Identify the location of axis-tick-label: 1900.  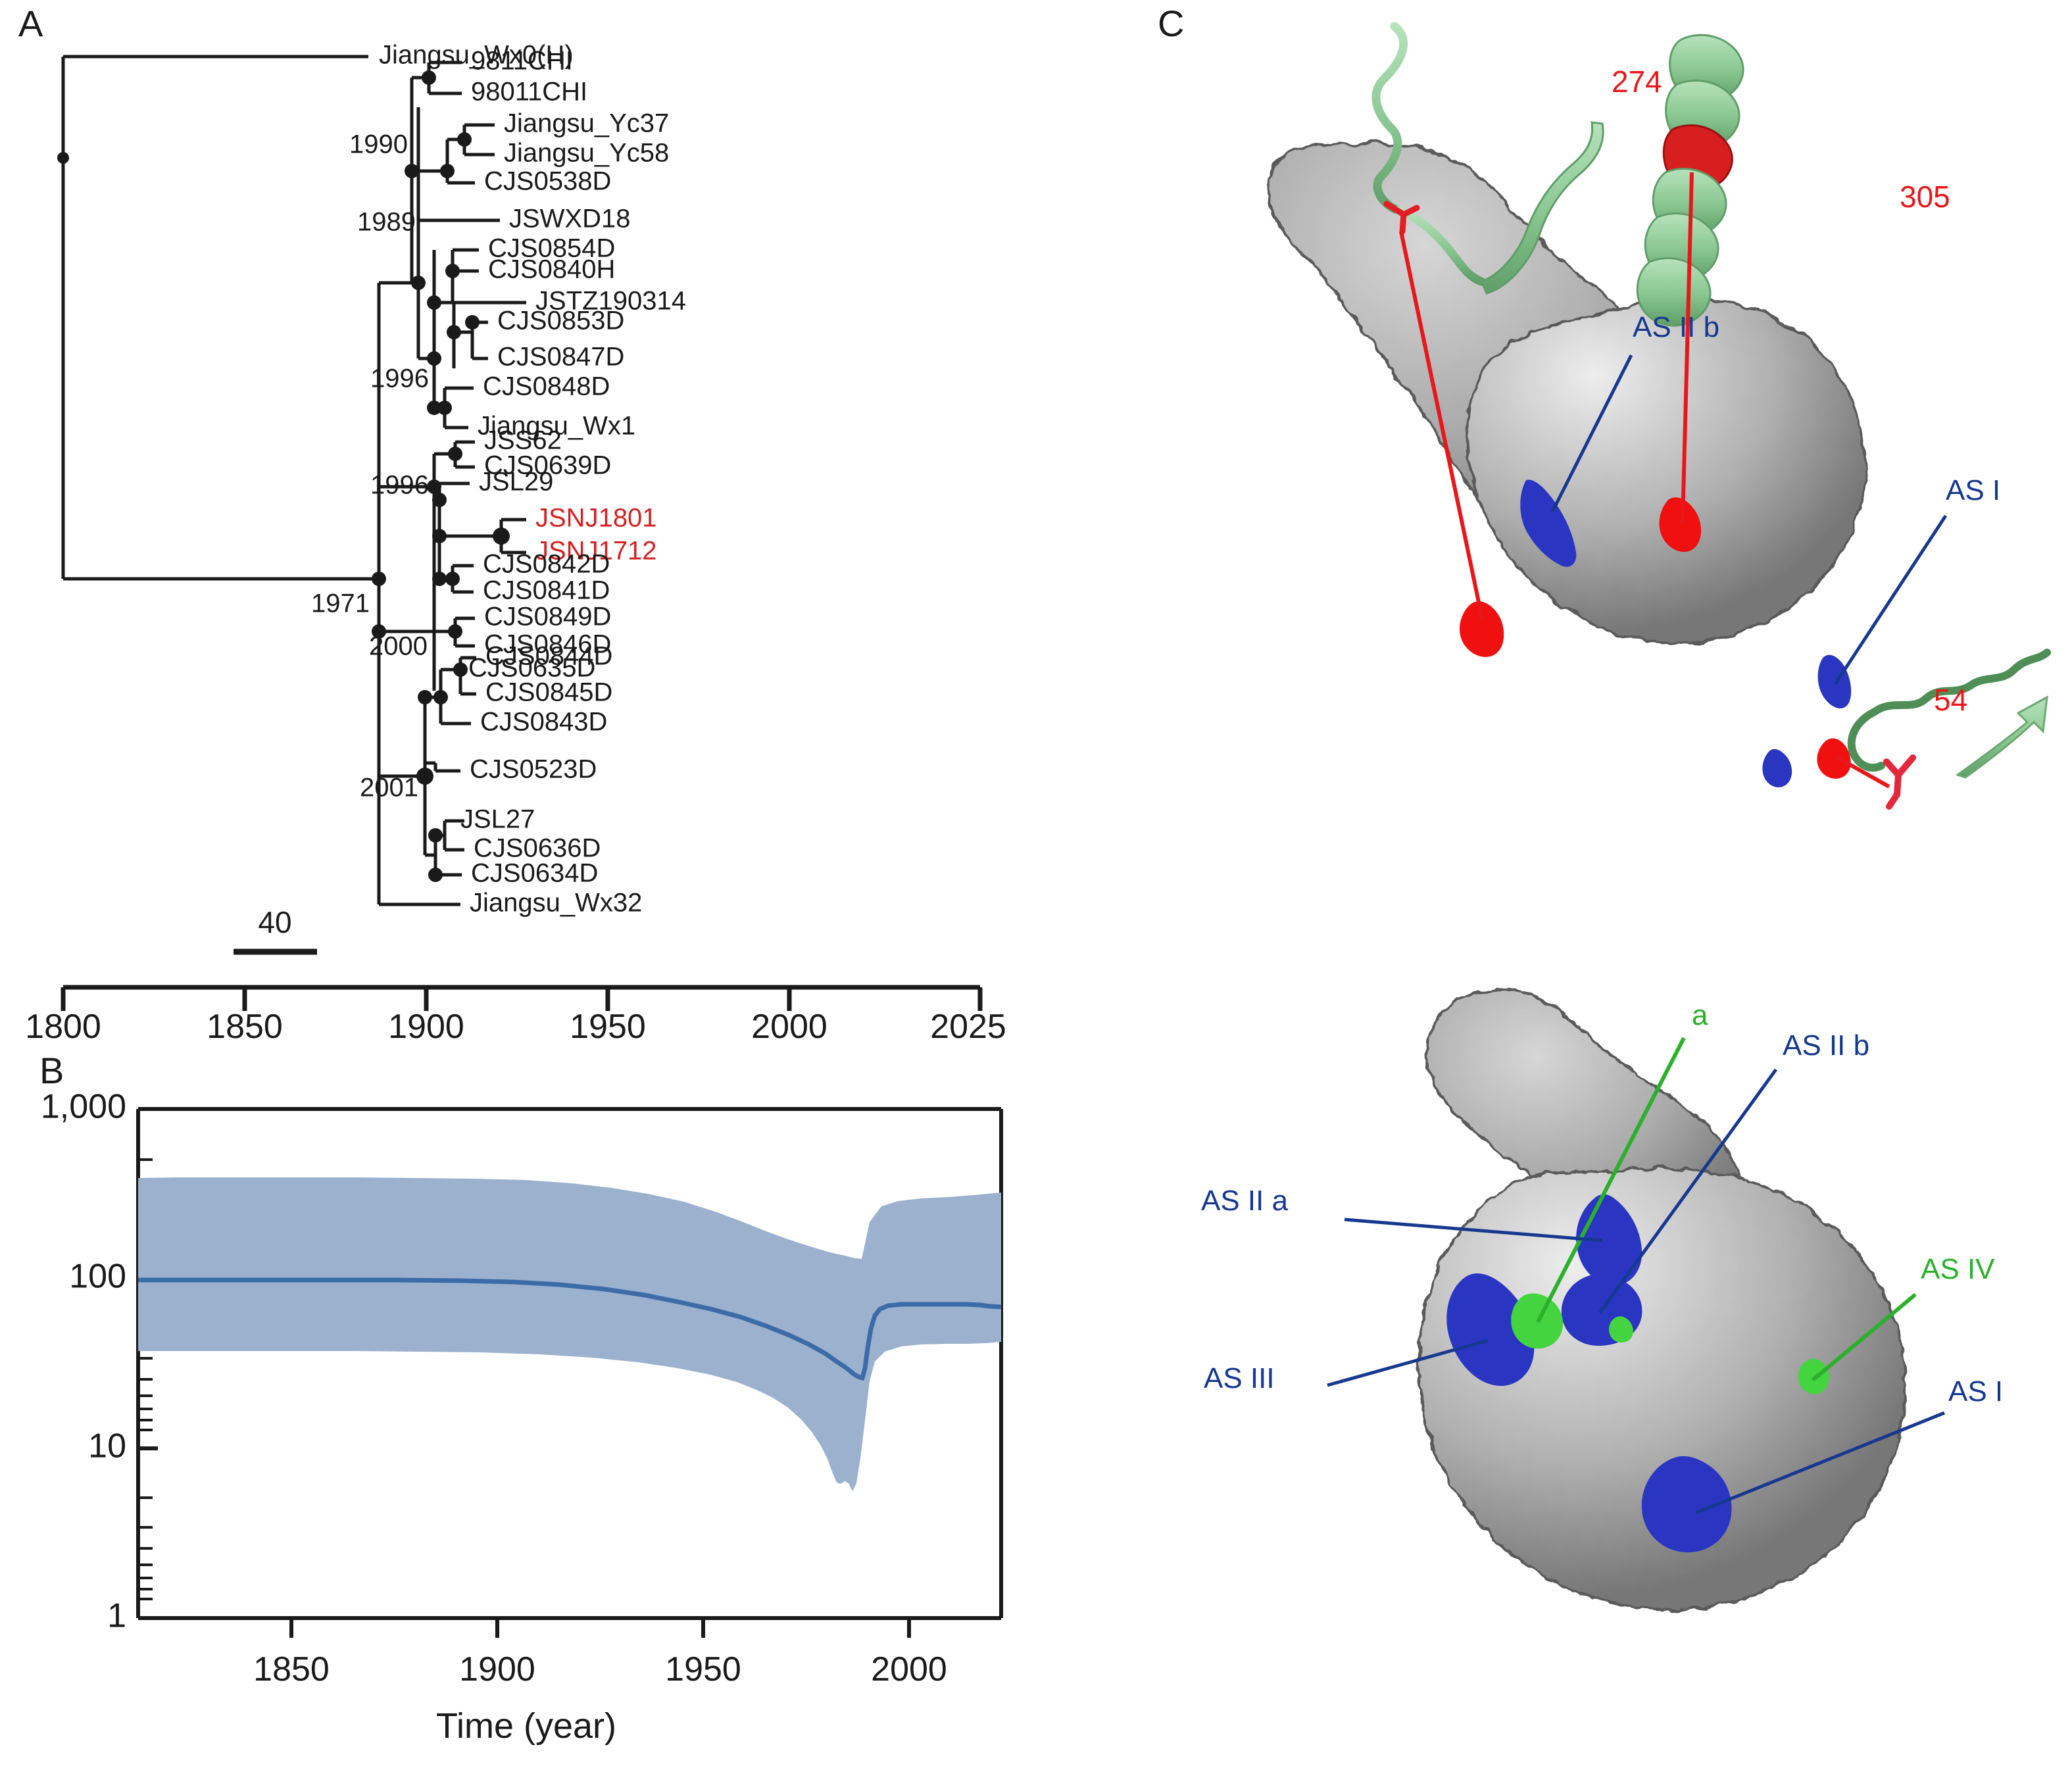
(426, 1023).